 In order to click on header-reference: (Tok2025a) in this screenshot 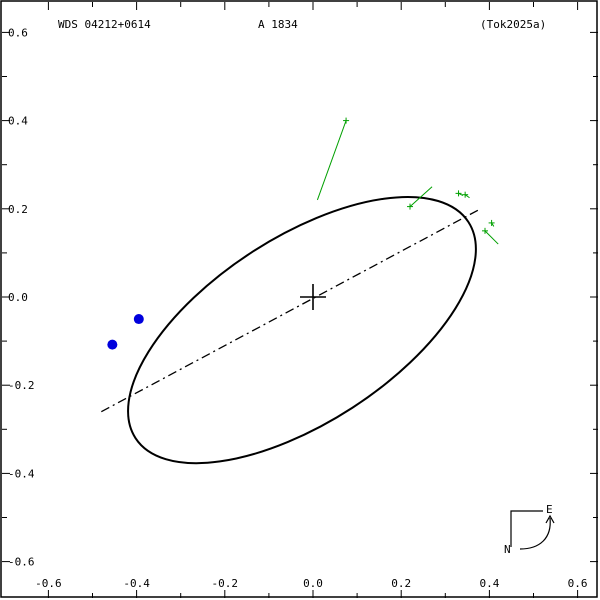, I will do `click(513, 24)`.